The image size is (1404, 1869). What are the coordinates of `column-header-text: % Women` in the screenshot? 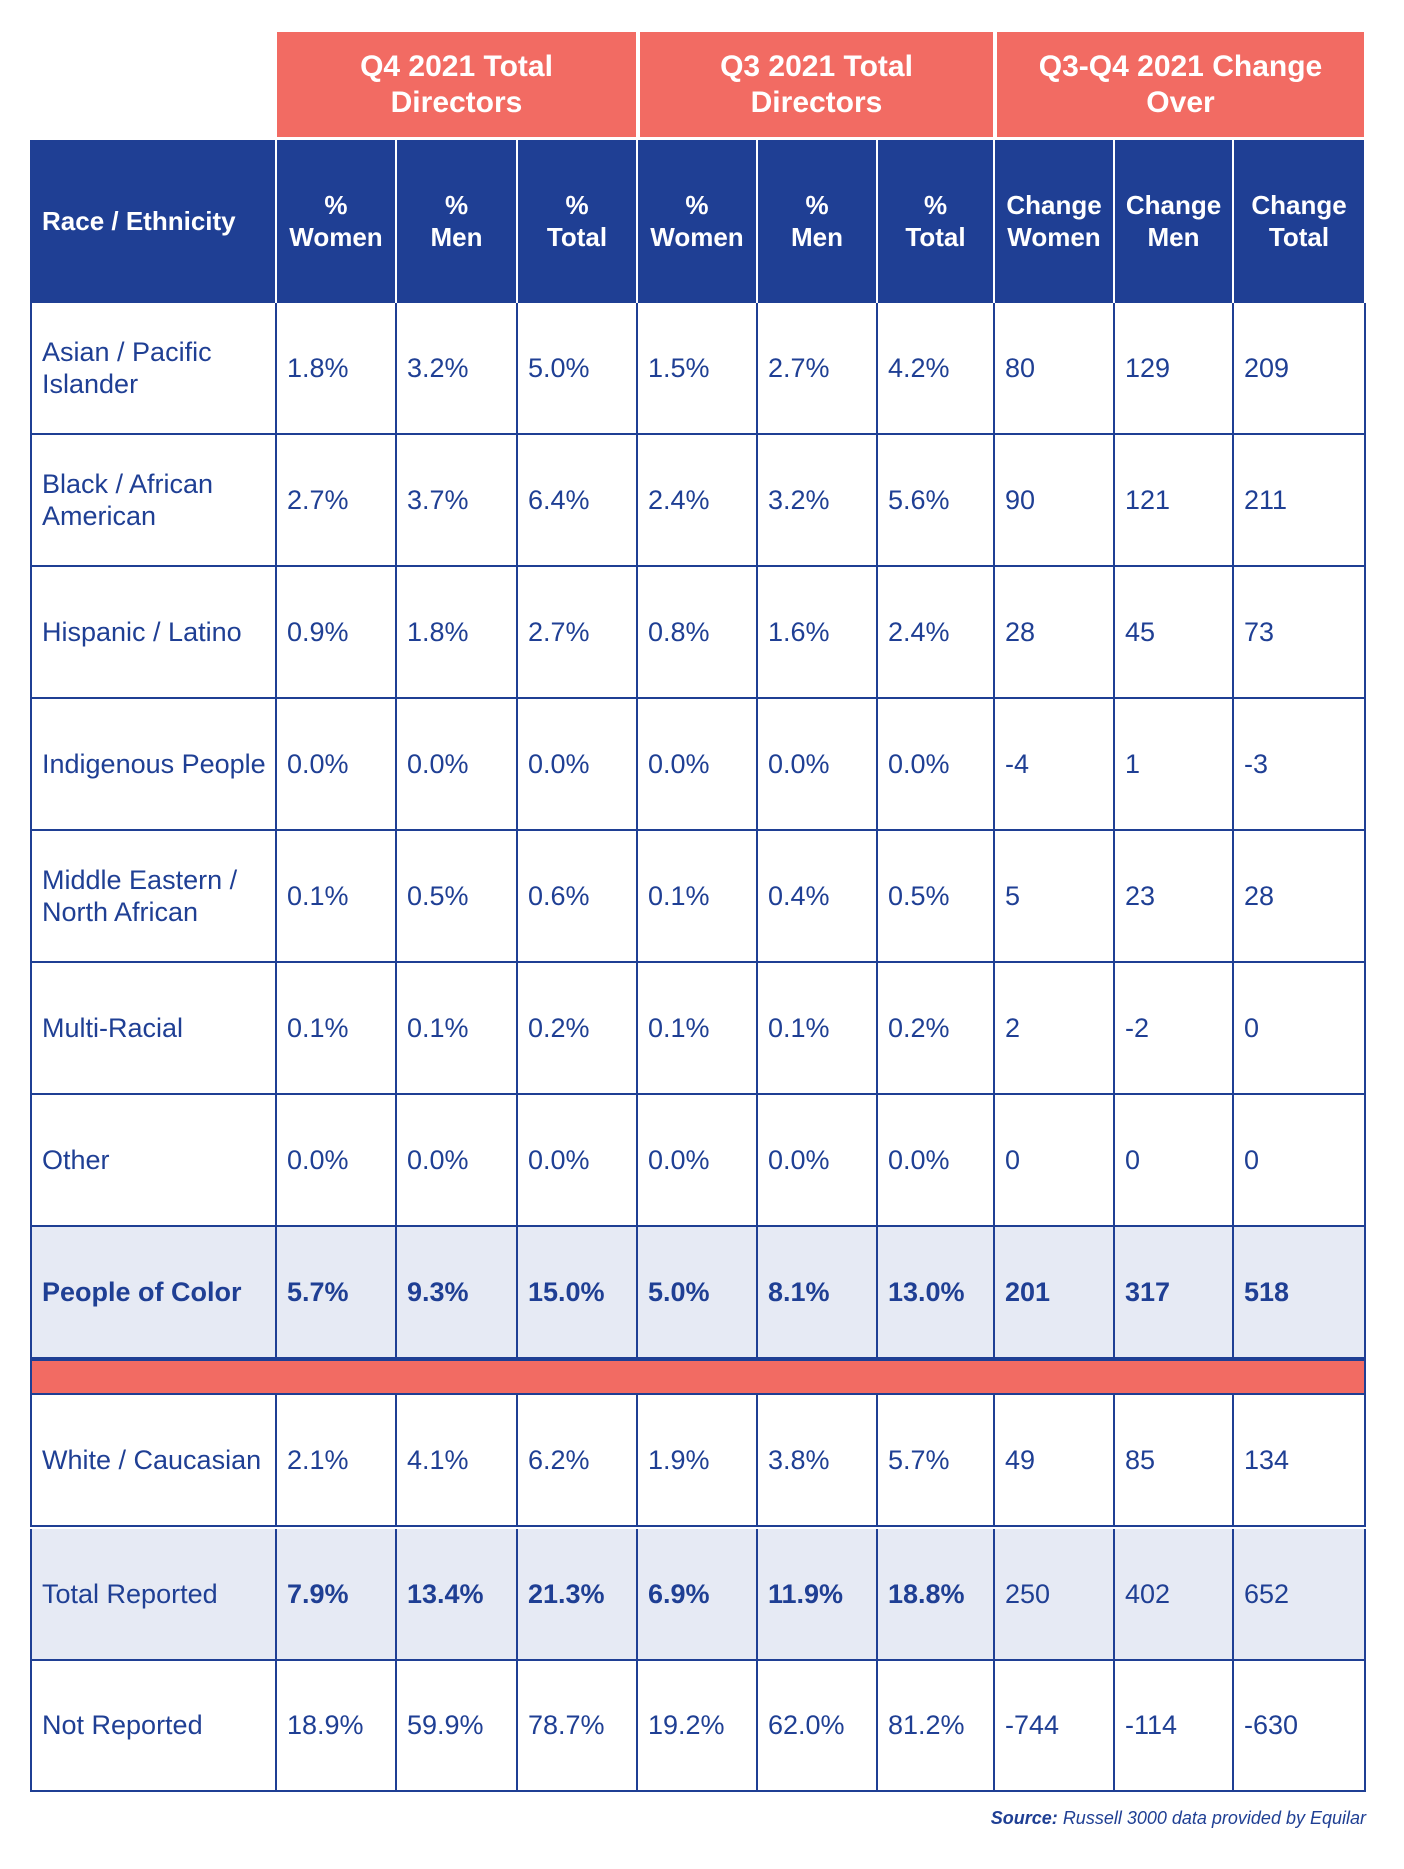 It's located at (336, 221).